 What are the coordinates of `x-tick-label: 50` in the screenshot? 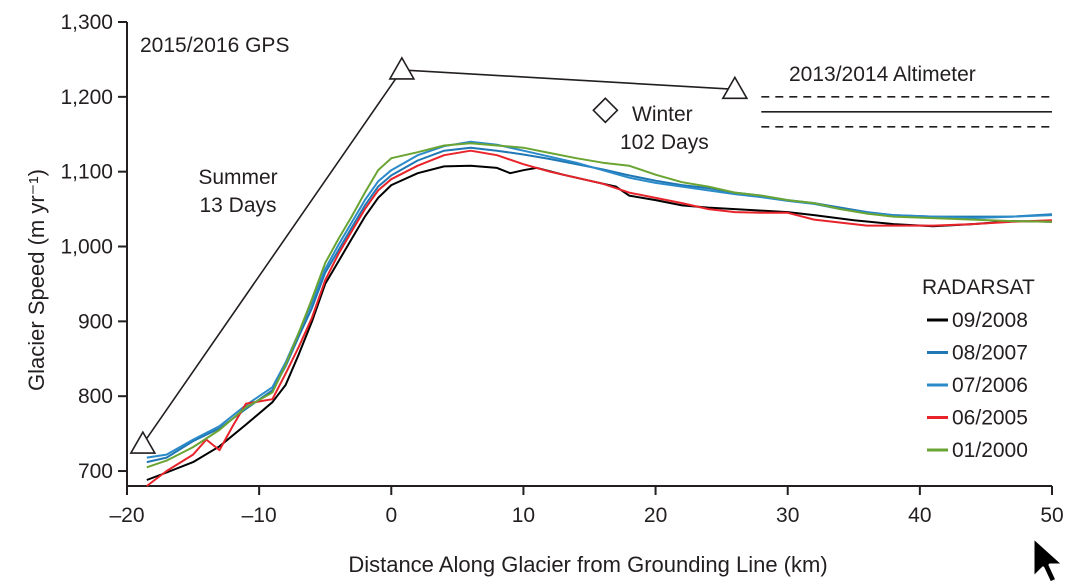 It's located at (1051, 515).